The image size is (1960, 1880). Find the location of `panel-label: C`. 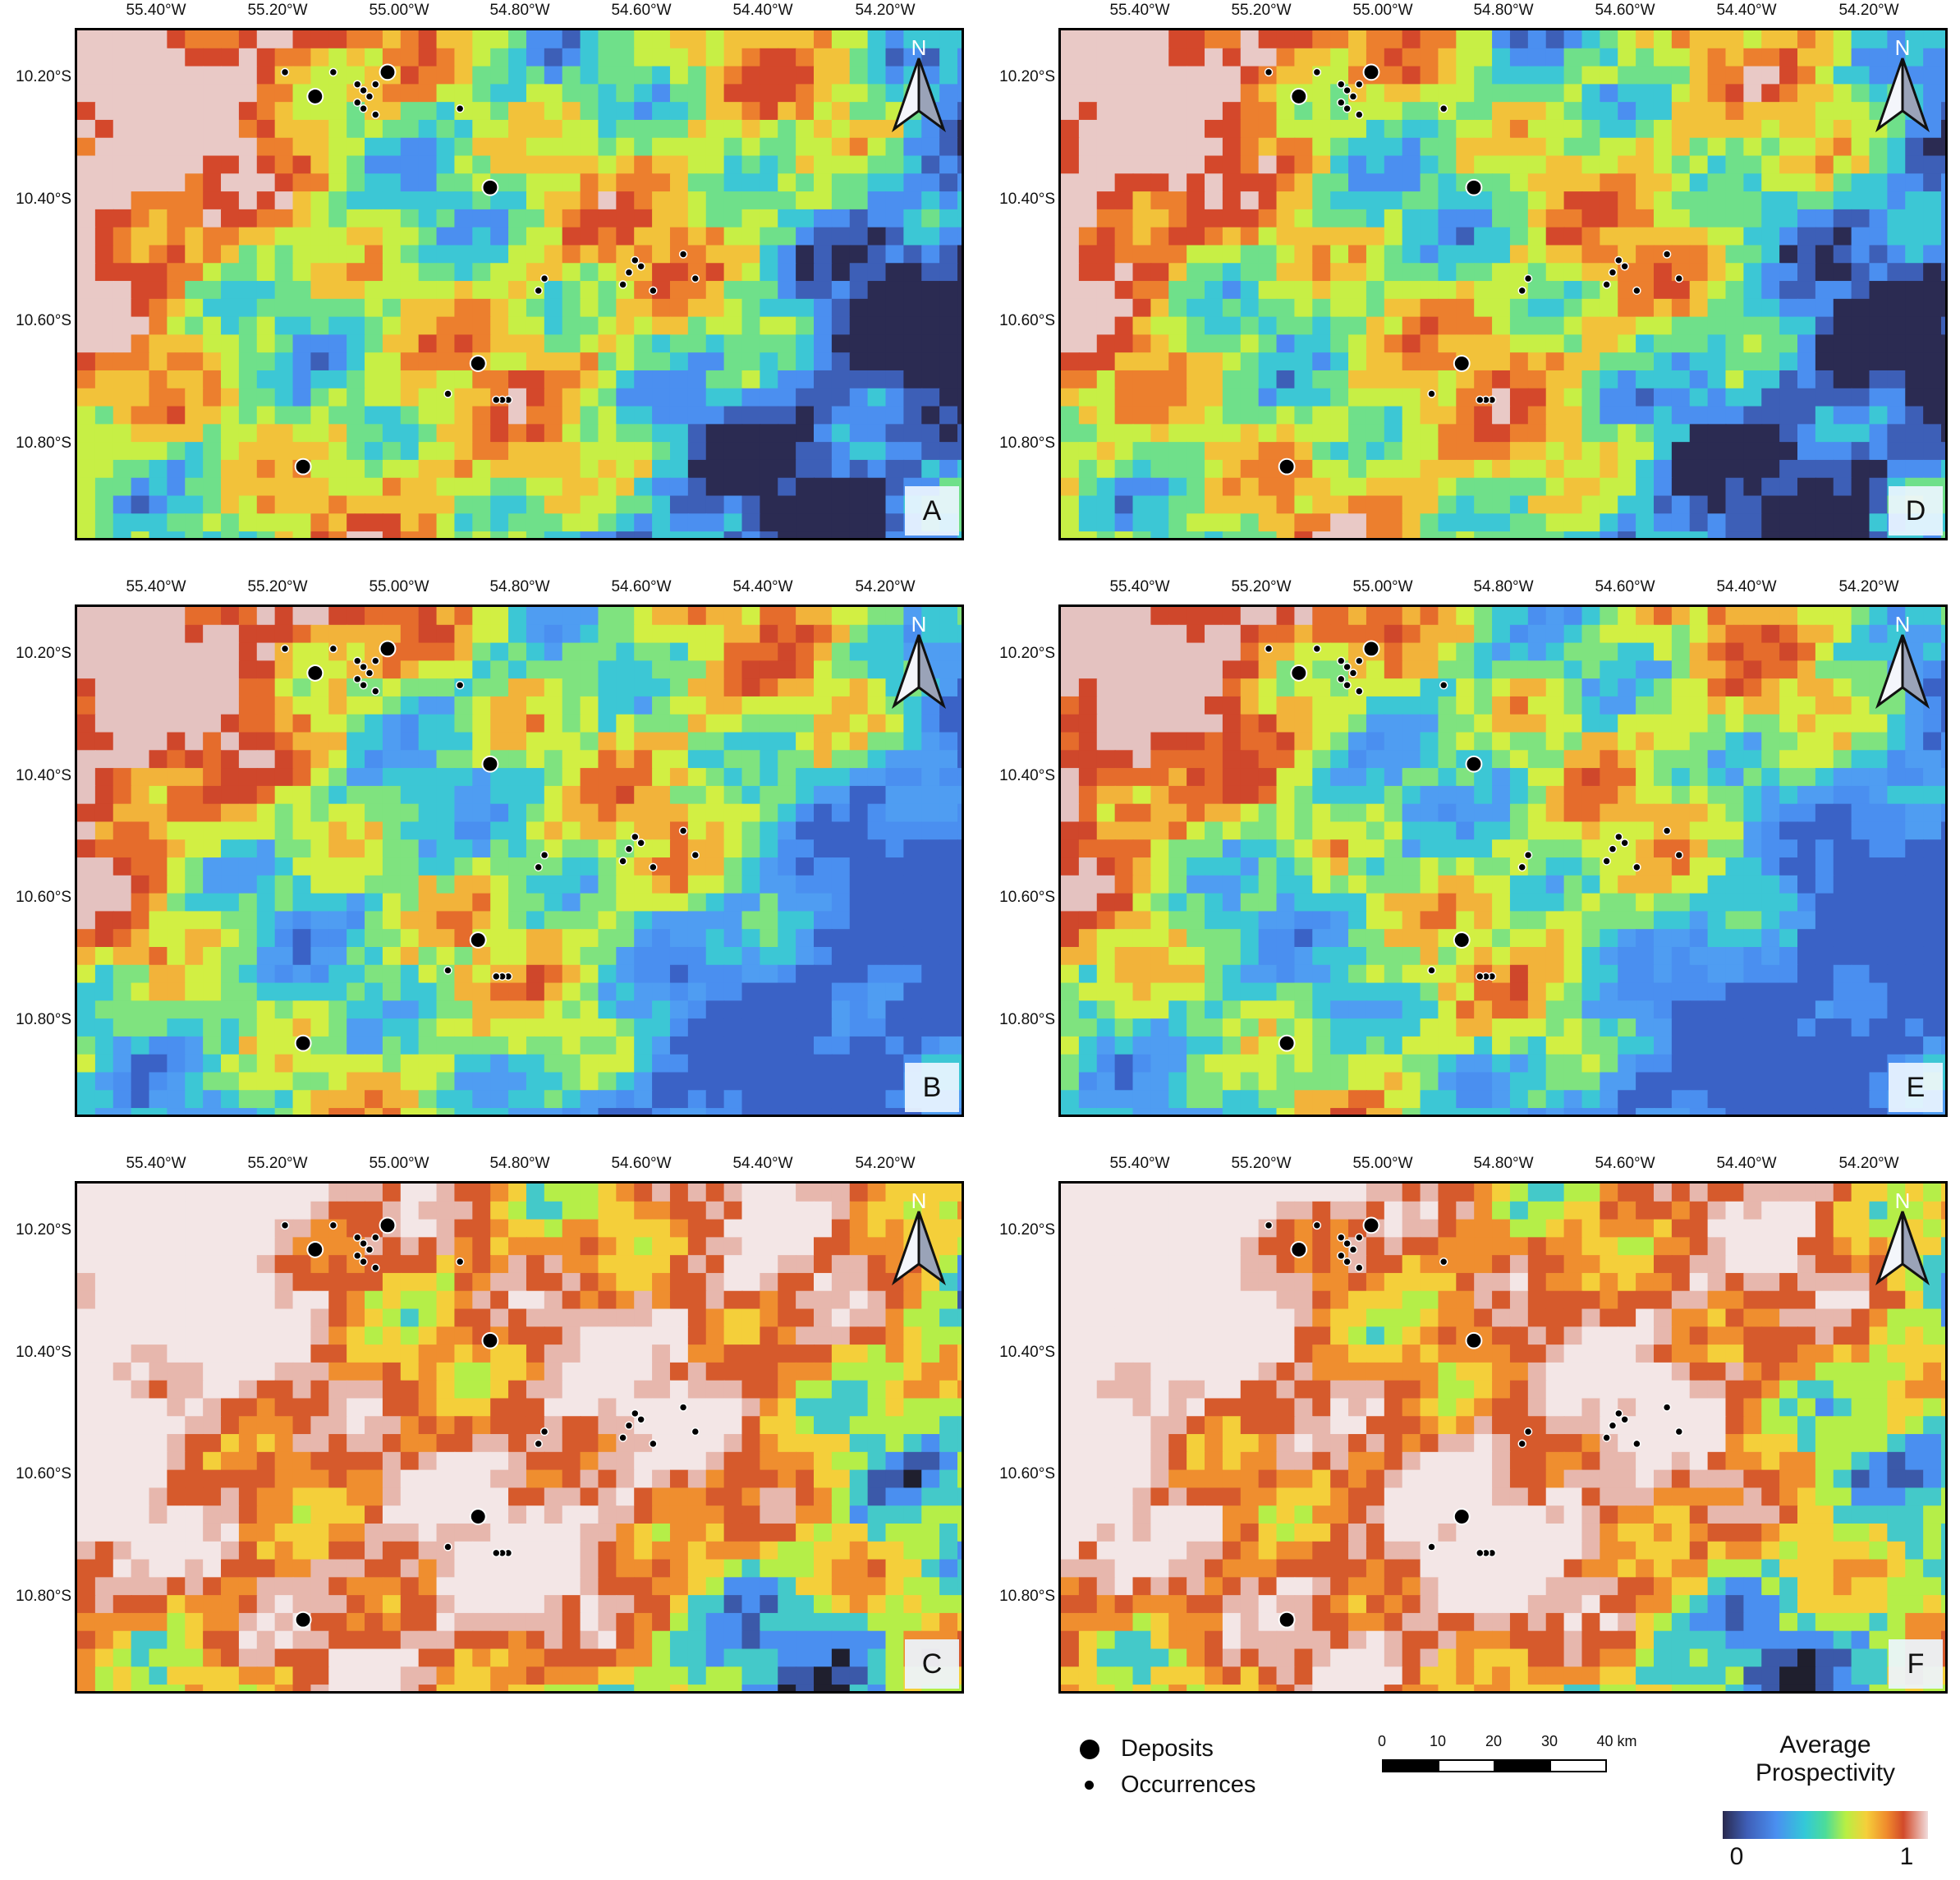

panel-label: C is located at coordinates (932, 1664).